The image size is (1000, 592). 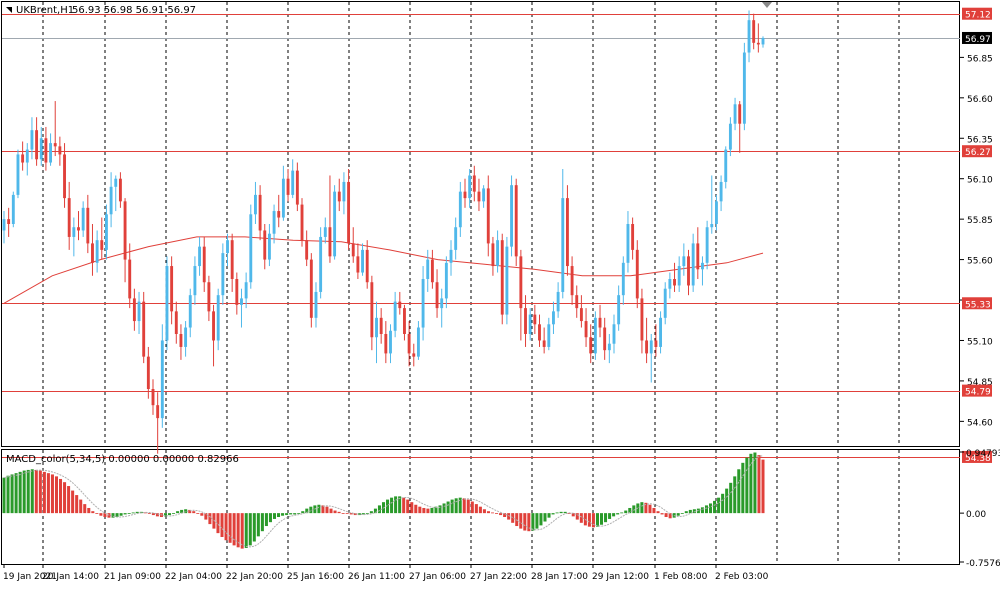 What do you see at coordinates (498, 577) in the screenshot?
I see `time-tick-label: 27 Jan 22:00` at bounding box center [498, 577].